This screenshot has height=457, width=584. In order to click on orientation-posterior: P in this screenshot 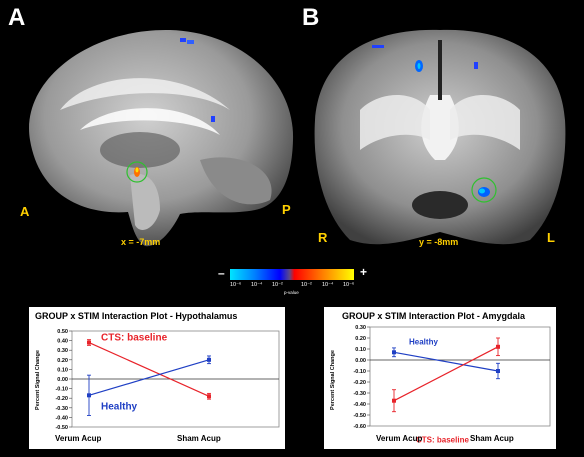, I will do `click(286, 209)`.